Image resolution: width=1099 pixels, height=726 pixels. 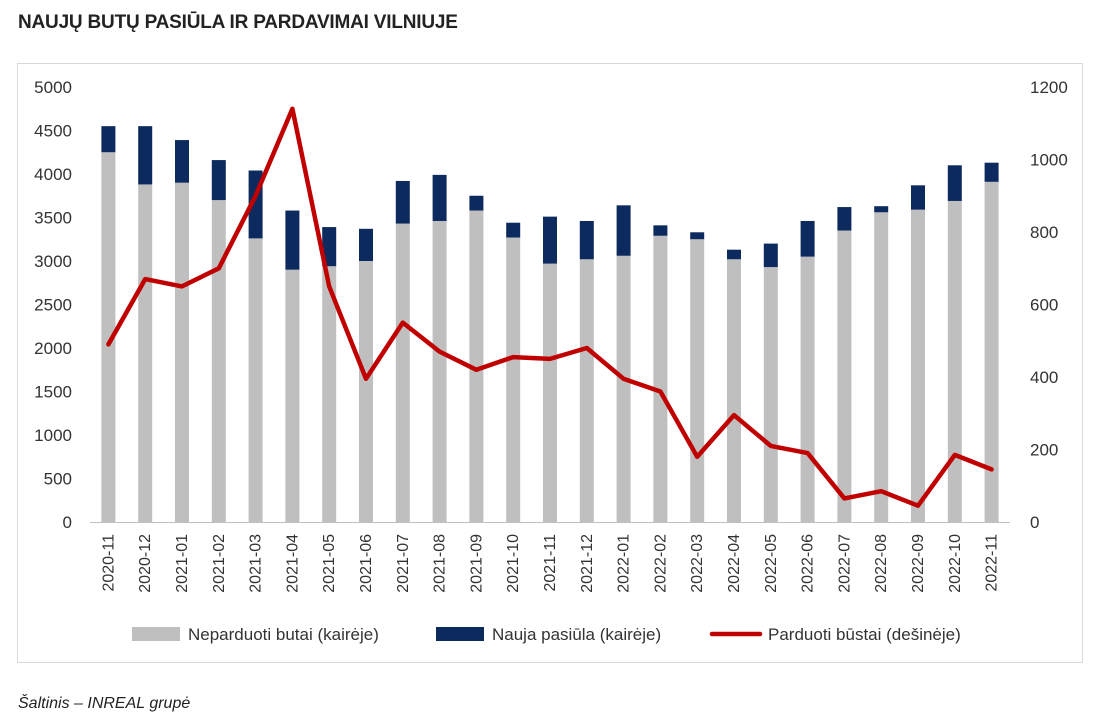 I want to click on x-tick-label: 2020-11, so click(x=108, y=563).